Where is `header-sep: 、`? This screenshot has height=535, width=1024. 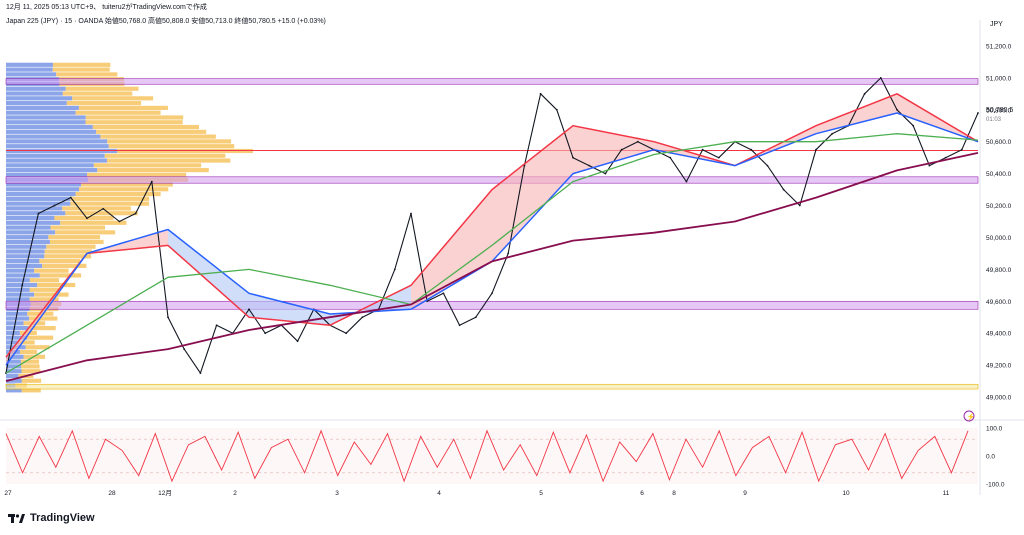 header-sep: 、 is located at coordinates (98, 7).